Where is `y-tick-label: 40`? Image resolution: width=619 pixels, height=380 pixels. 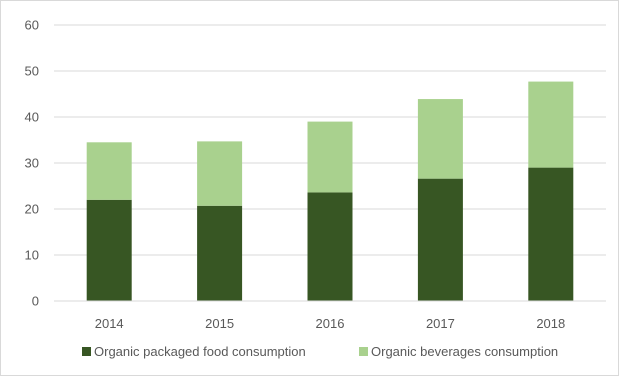
y-tick-label: 40 is located at coordinates (32, 117).